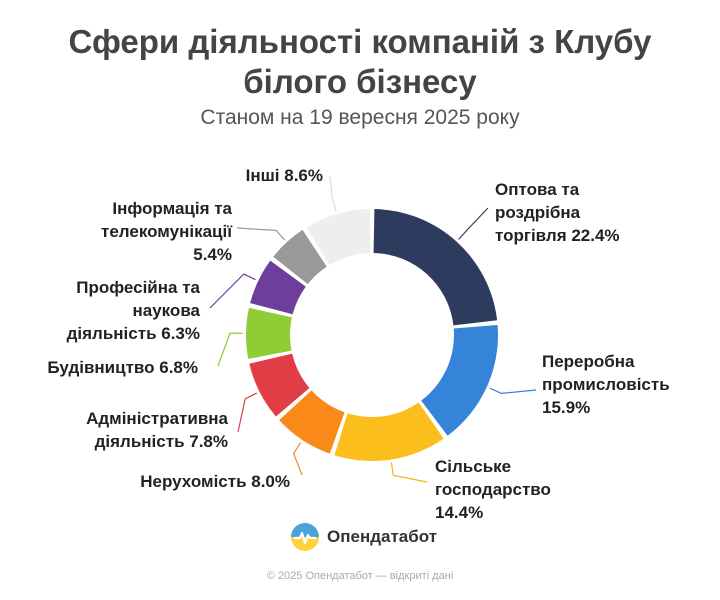 This screenshot has height=600, width=720. Describe the element at coordinates (133, 333) in the screenshot. I see `slice-label-line: діяльність 6.3%` at that location.